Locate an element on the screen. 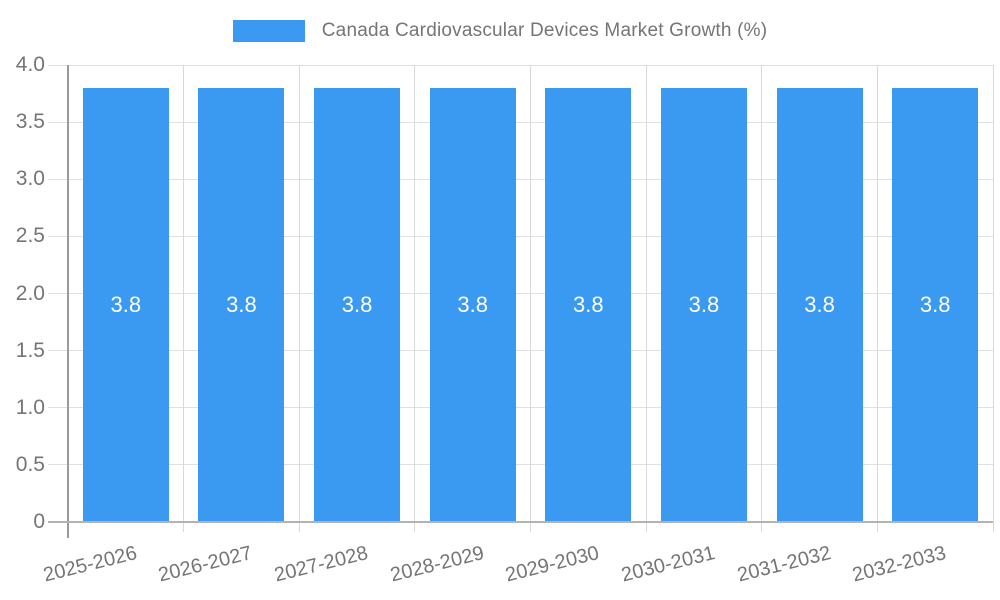  y-axis-tick-label: 1.5 is located at coordinates (30, 350).